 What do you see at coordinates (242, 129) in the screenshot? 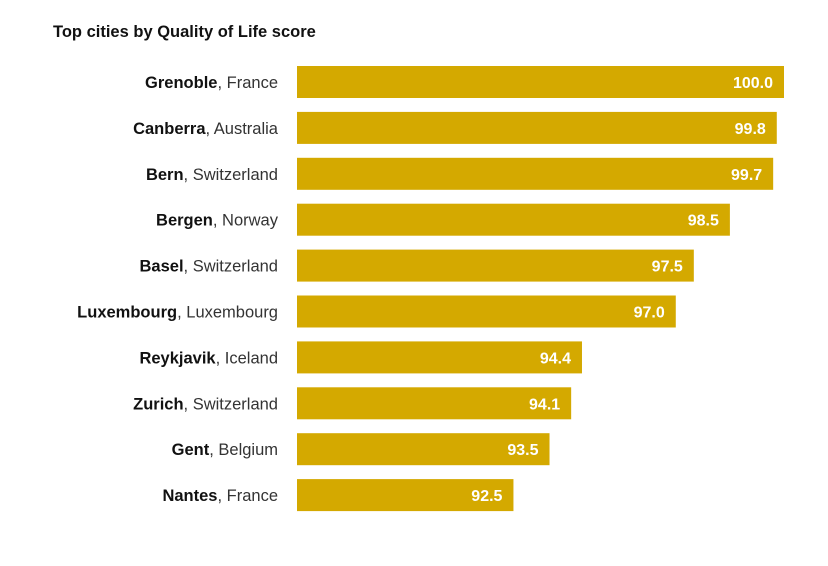
I see `country-name: , Australia` at bounding box center [242, 129].